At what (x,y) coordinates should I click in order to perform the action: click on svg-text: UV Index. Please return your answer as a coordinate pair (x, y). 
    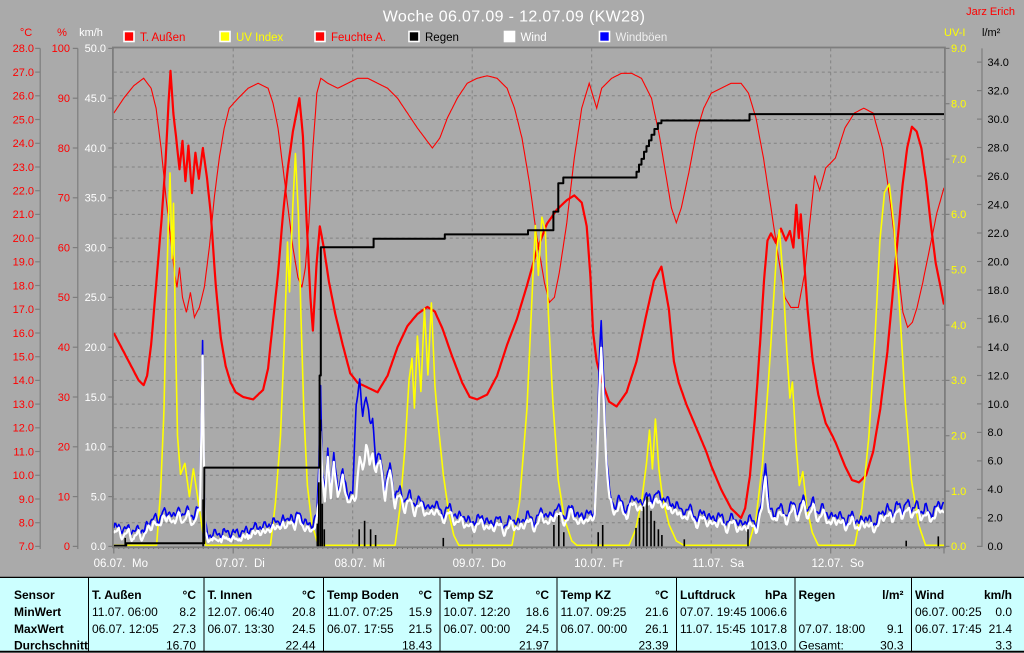
    Looking at the image, I should click on (260, 38).